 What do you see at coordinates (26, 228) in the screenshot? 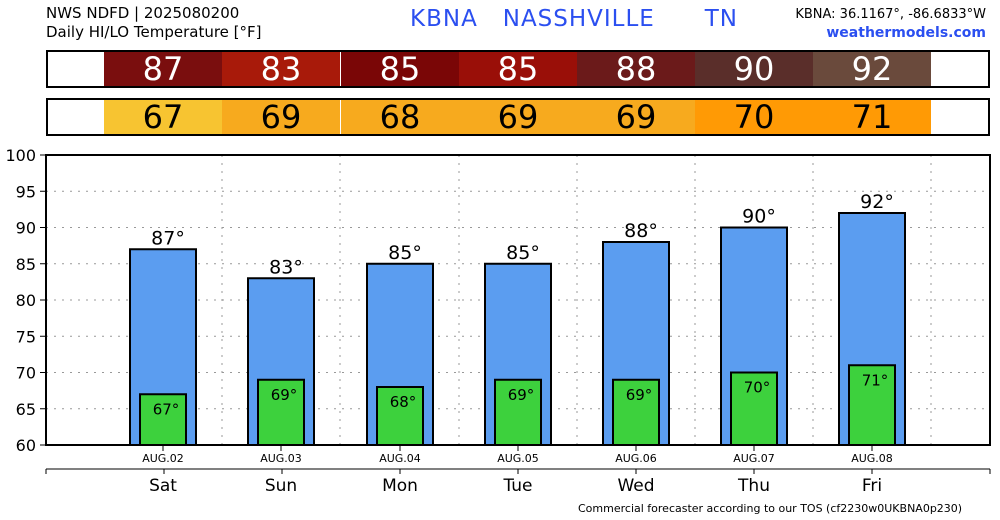
I see `y-tick-label: 90` at bounding box center [26, 228].